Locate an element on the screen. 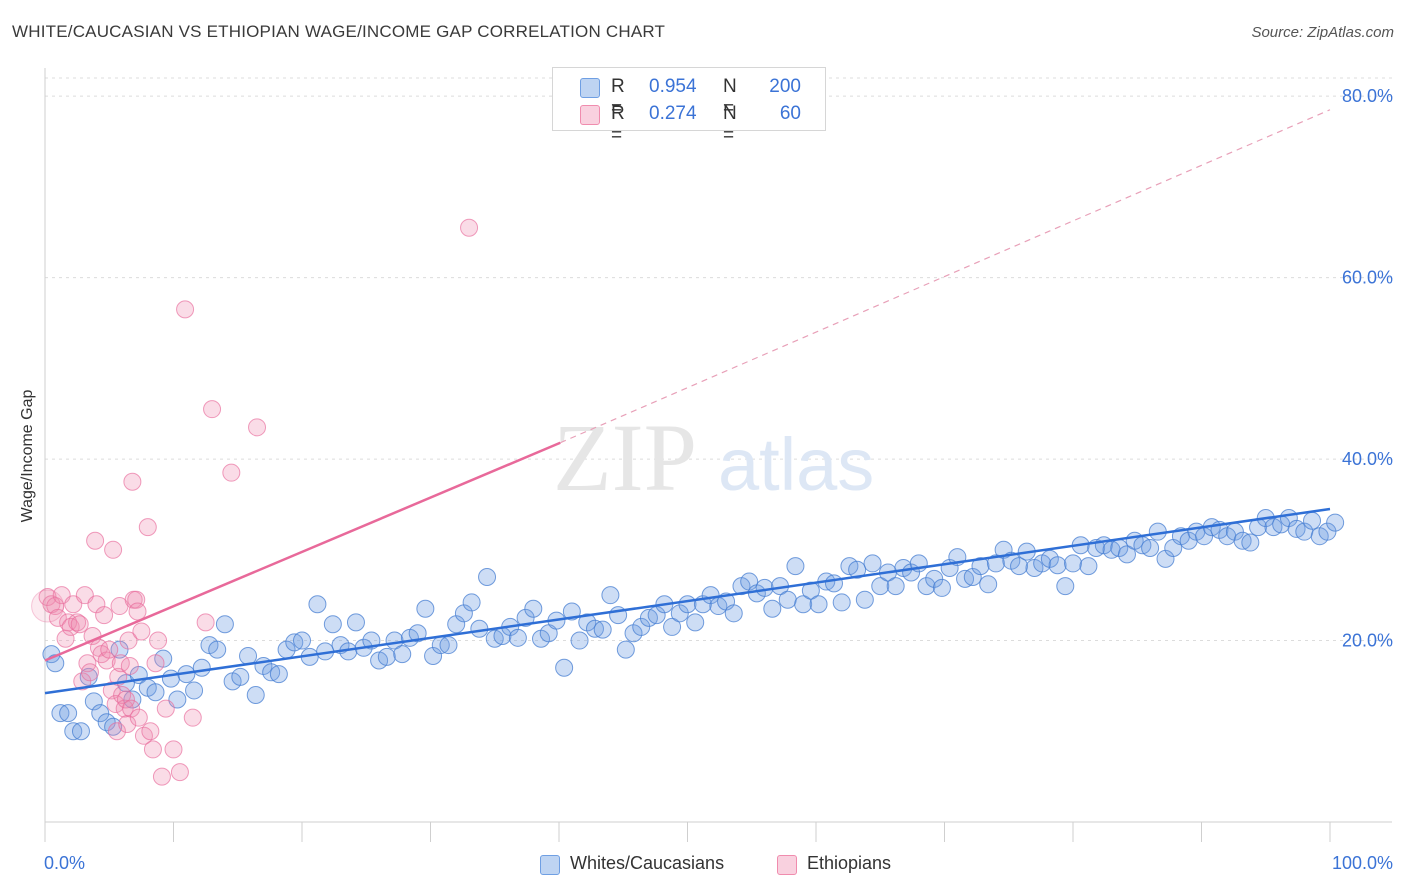 This screenshot has height=892, width=1406. y-tick-label: 20.0% is located at coordinates (1367, 641).